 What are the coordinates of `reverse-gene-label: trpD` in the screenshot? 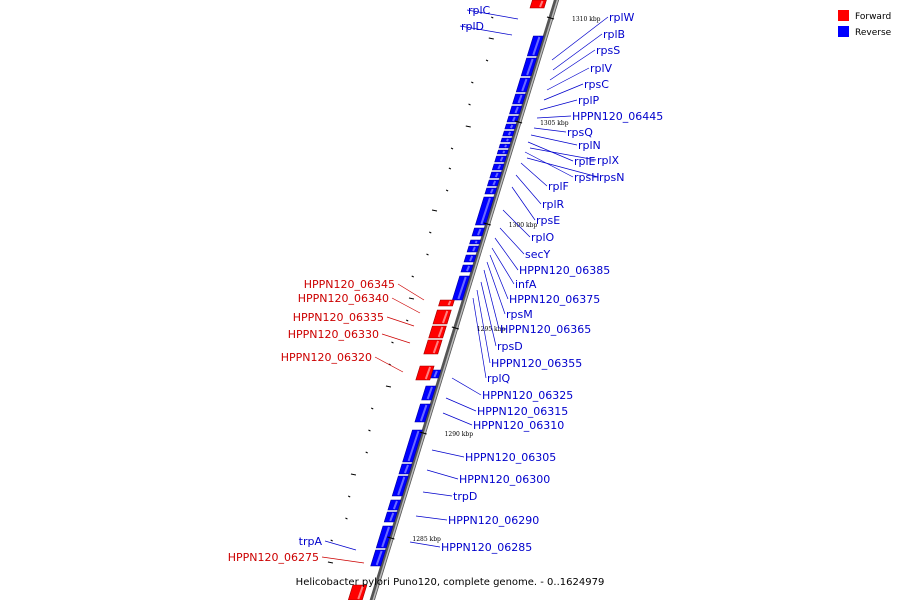 It's located at (465, 496).